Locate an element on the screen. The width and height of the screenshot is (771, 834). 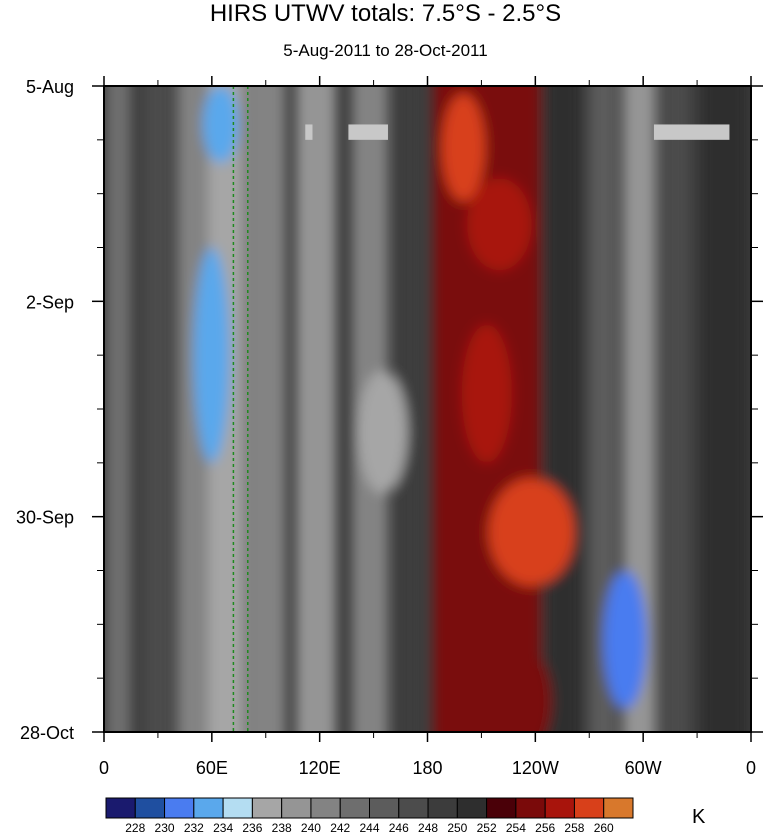
y-tick-label-2: 30-Sep is located at coordinates (45, 518).